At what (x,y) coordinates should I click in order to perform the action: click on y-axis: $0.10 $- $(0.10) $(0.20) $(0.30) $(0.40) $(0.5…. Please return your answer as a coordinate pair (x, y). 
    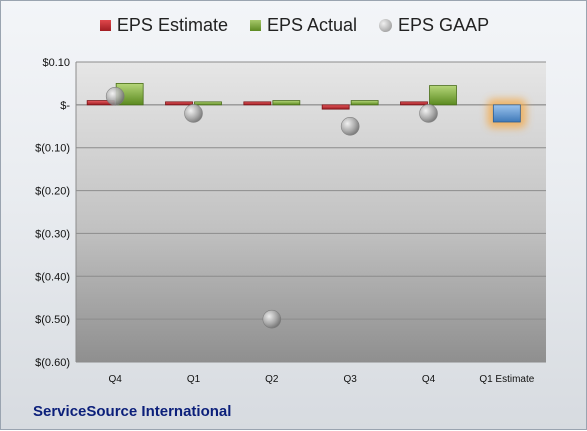
    Looking at the image, I should click on (52, 213).